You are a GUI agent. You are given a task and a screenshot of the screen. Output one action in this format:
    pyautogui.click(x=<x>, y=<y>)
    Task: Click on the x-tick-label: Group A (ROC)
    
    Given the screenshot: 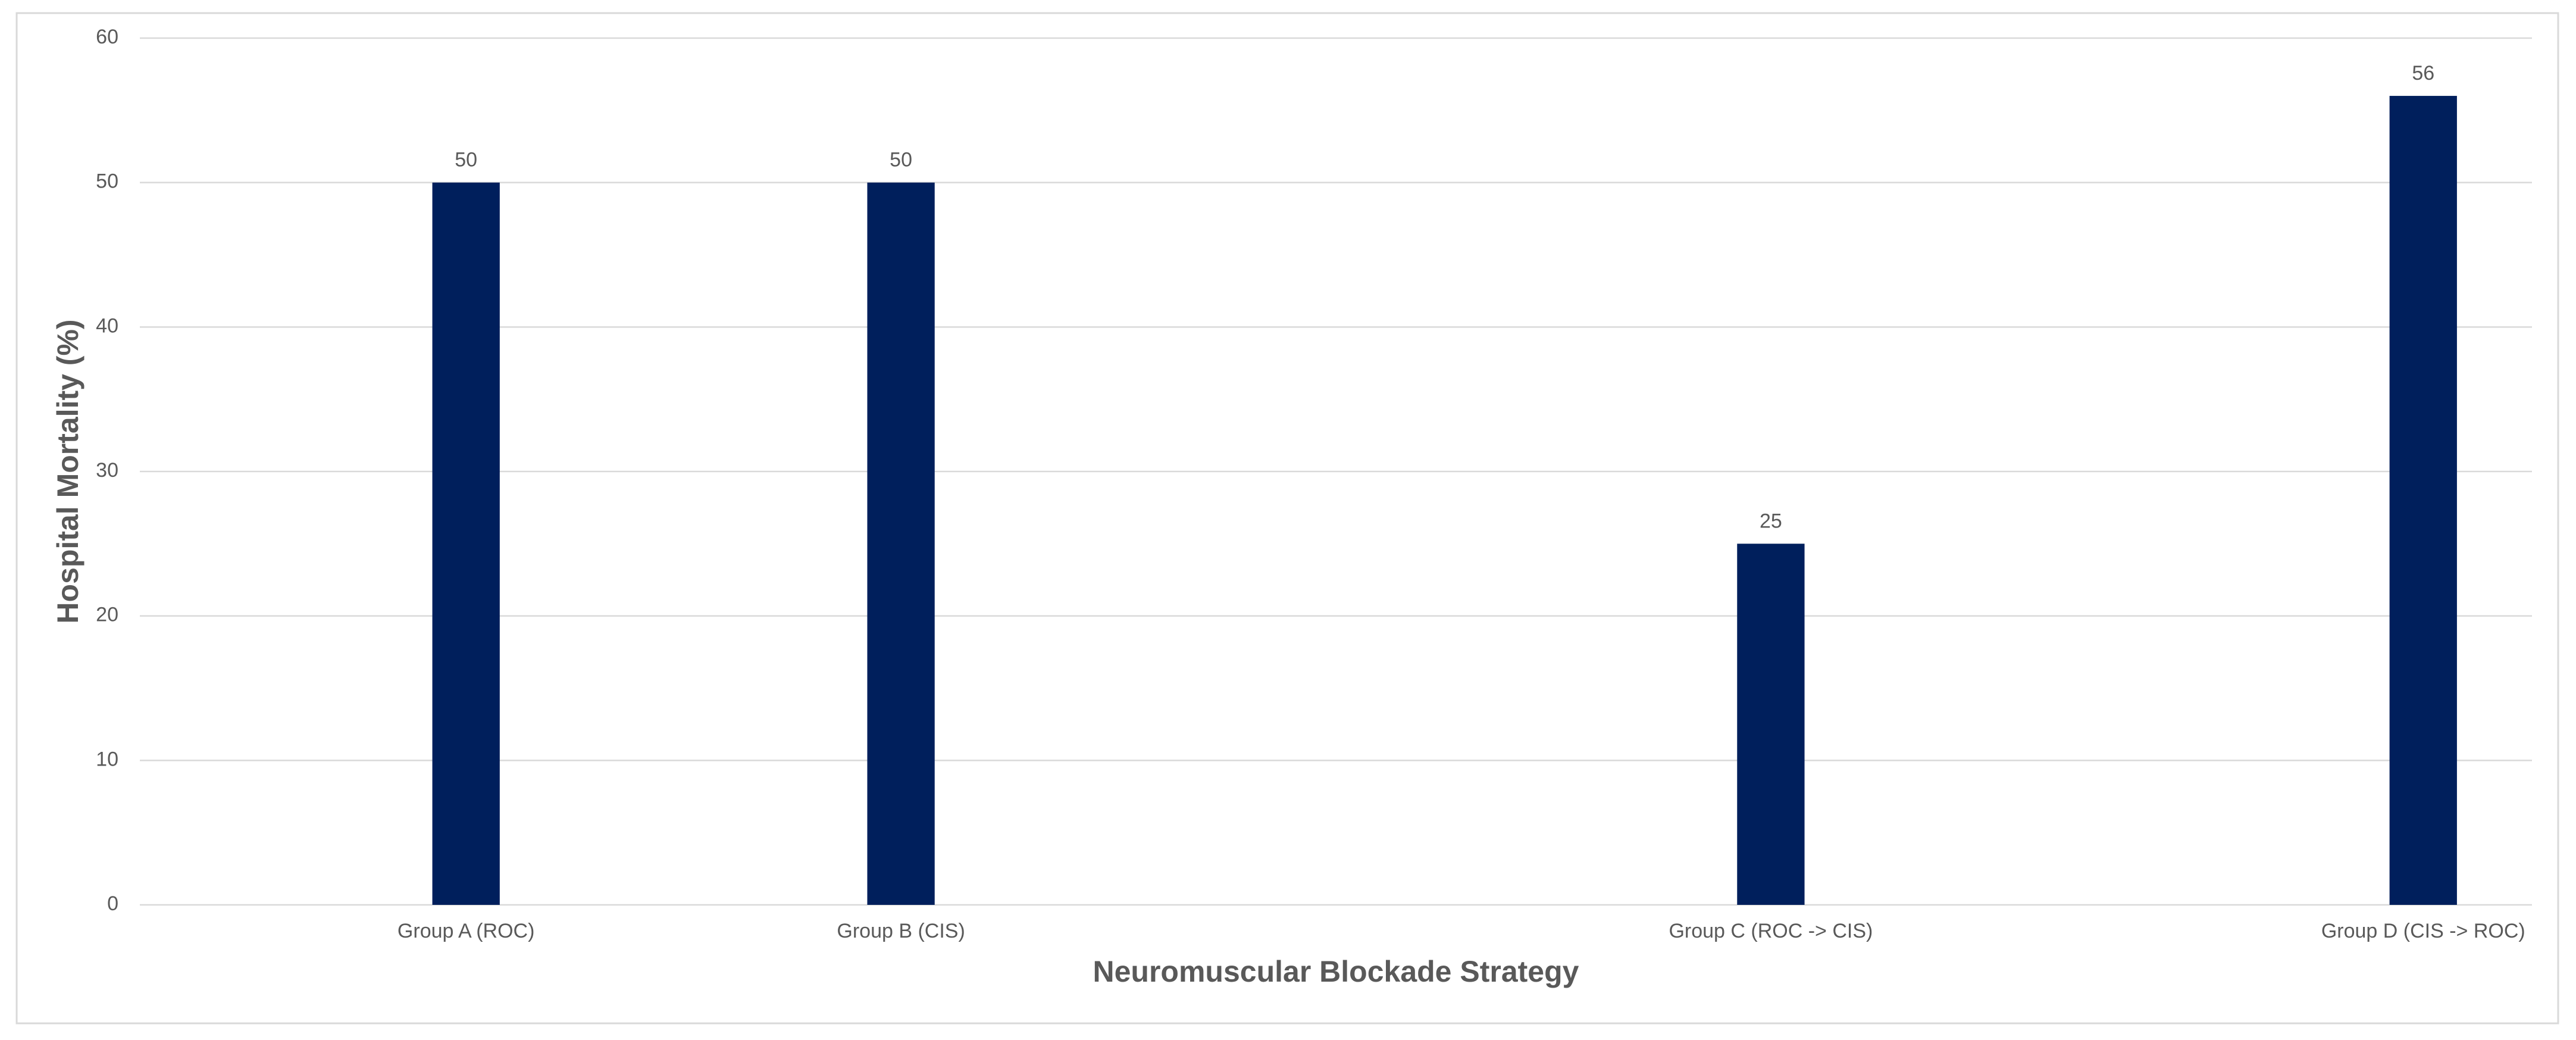 What is the action you would take?
    pyautogui.click(x=466, y=931)
    